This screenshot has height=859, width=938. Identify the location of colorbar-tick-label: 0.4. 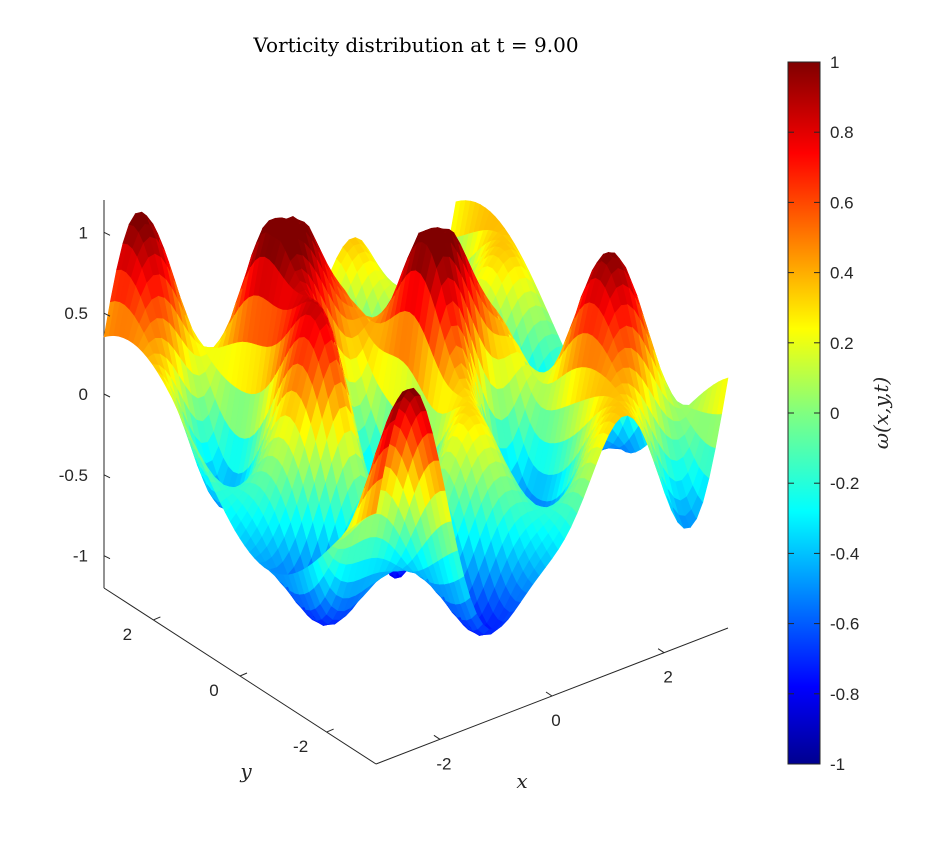
(842, 273).